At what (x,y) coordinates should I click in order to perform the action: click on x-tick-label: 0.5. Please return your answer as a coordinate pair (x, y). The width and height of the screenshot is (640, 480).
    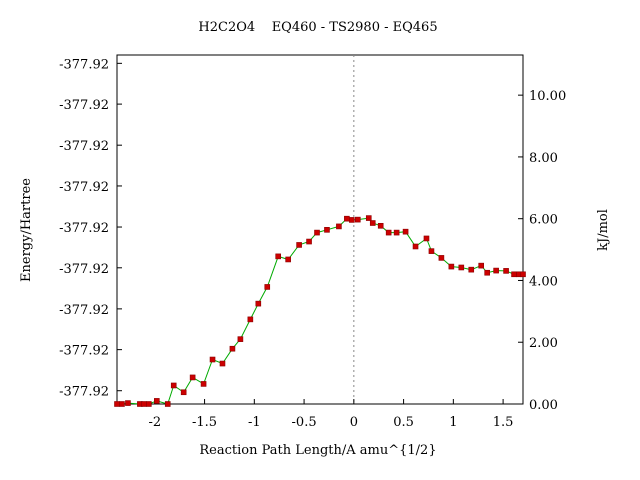
    Looking at the image, I should click on (403, 422).